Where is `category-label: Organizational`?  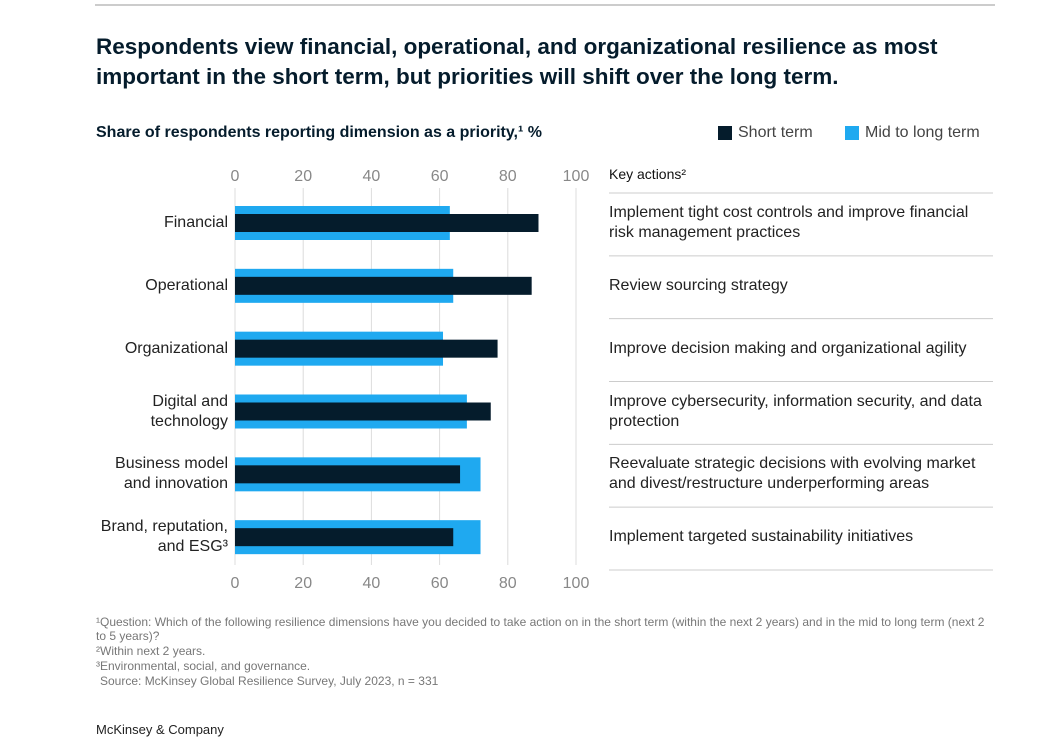 category-label: Organizational is located at coordinates (176, 348).